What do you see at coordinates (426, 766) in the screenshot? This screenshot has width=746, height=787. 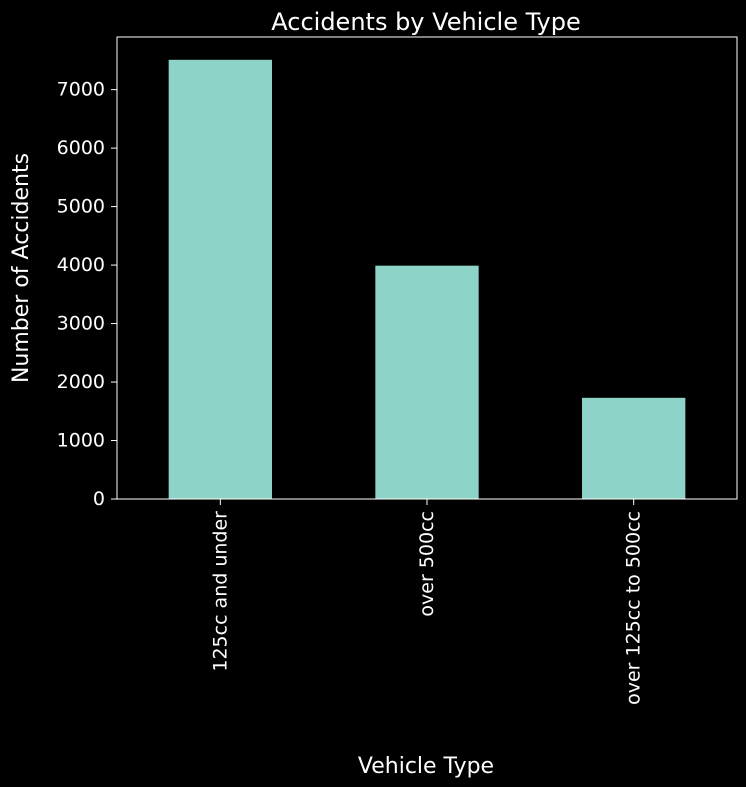 I see `x-axis-label: Vehicle Type` at bounding box center [426, 766].